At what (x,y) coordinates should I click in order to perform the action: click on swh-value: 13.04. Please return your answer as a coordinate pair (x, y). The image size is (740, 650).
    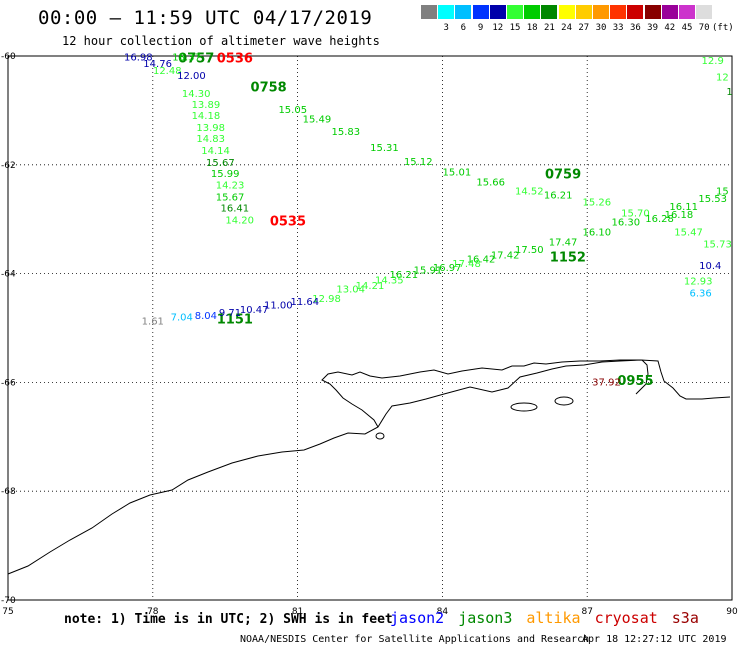
    Looking at the image, I should click on (350, 290).